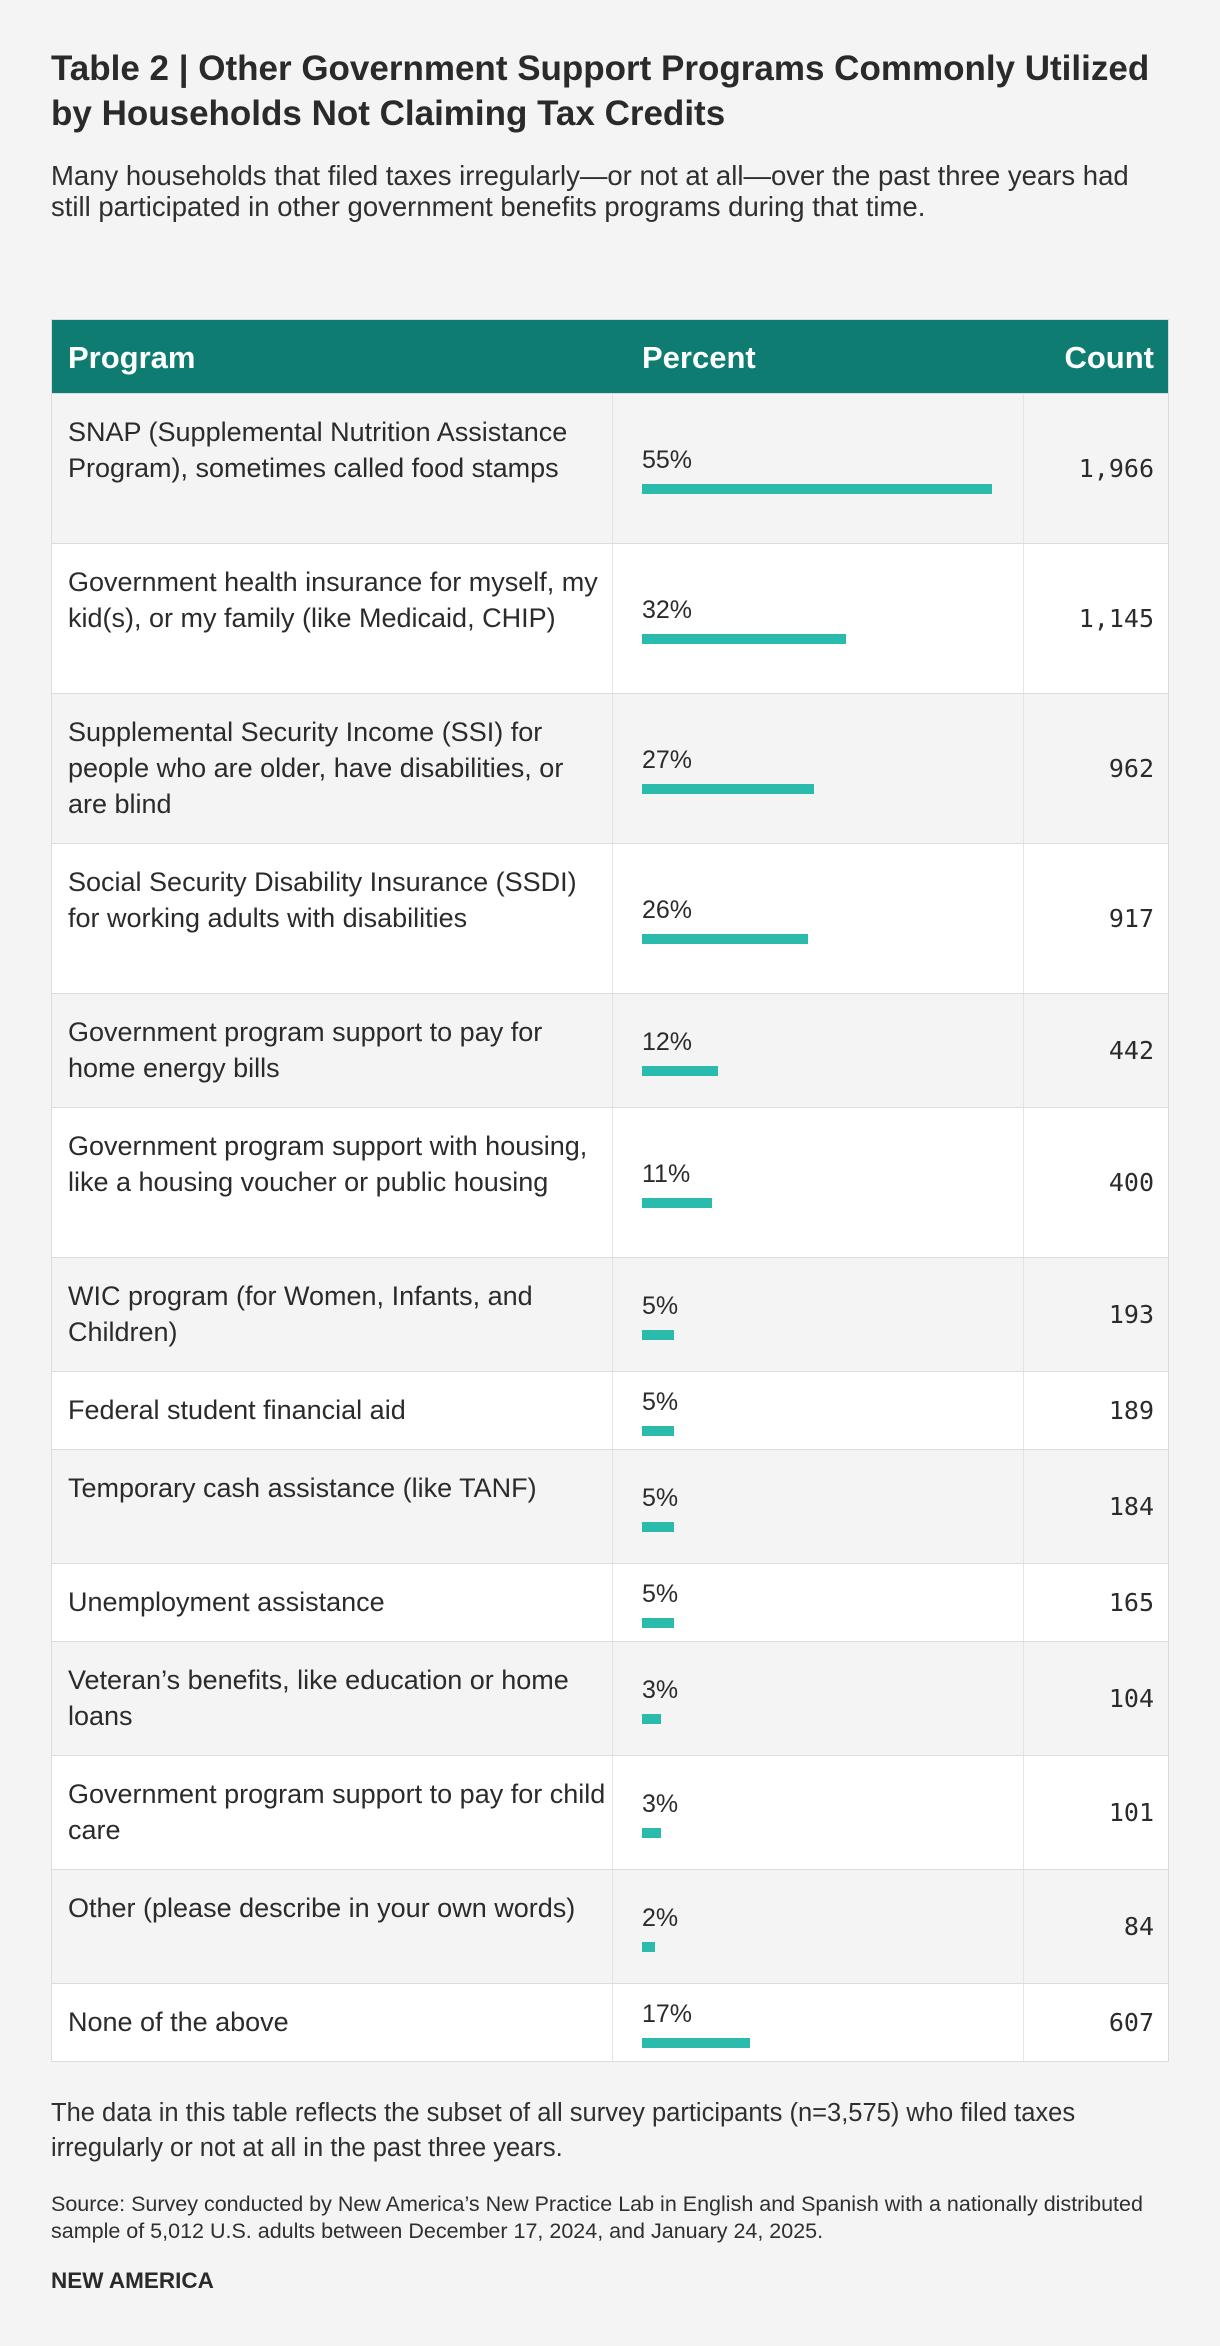  I want to click on table-header: Program Percent Count, so click(610, 356).